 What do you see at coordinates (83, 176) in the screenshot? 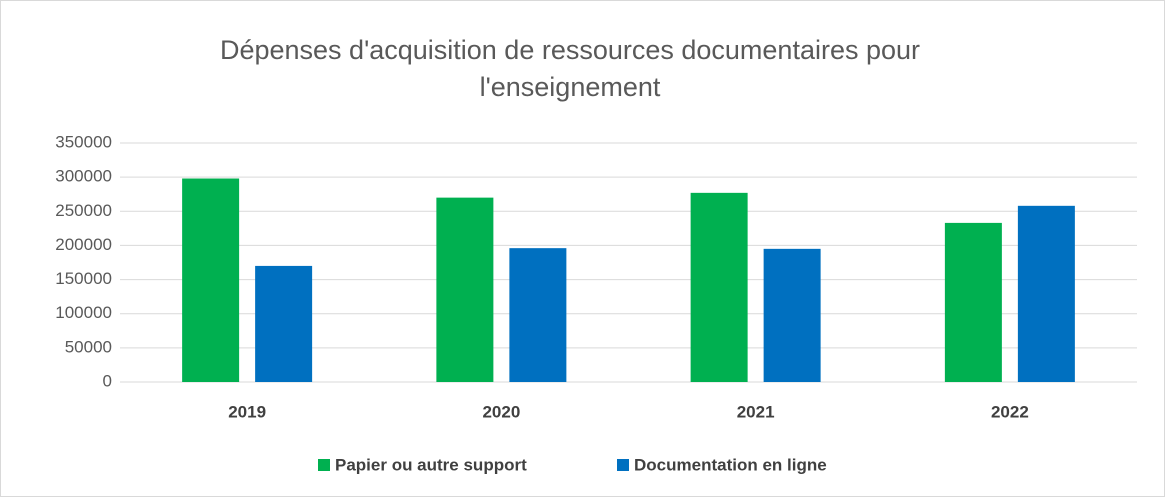
I see `y-tick-label: 300000` at bounding box center [83, 176].